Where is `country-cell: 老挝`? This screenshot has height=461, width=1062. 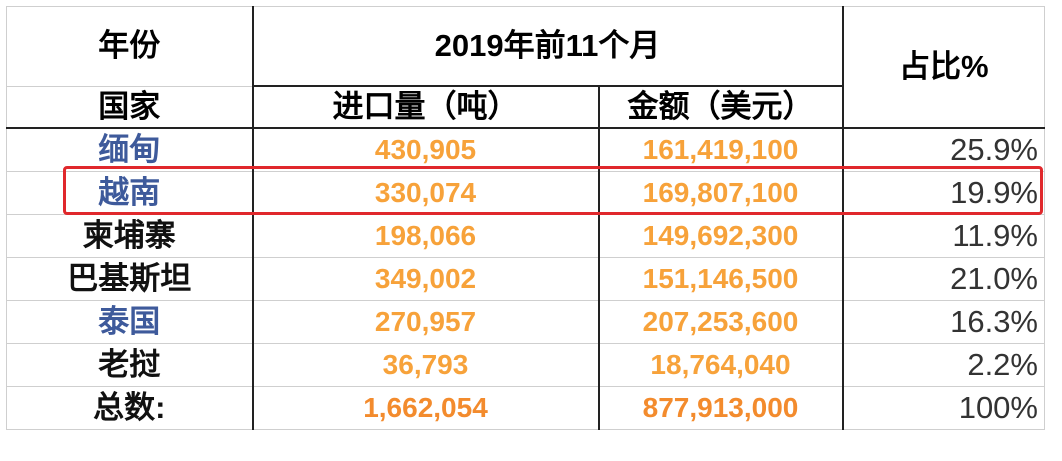 country-cell: 老挝 is located at coordinates (130, 365).